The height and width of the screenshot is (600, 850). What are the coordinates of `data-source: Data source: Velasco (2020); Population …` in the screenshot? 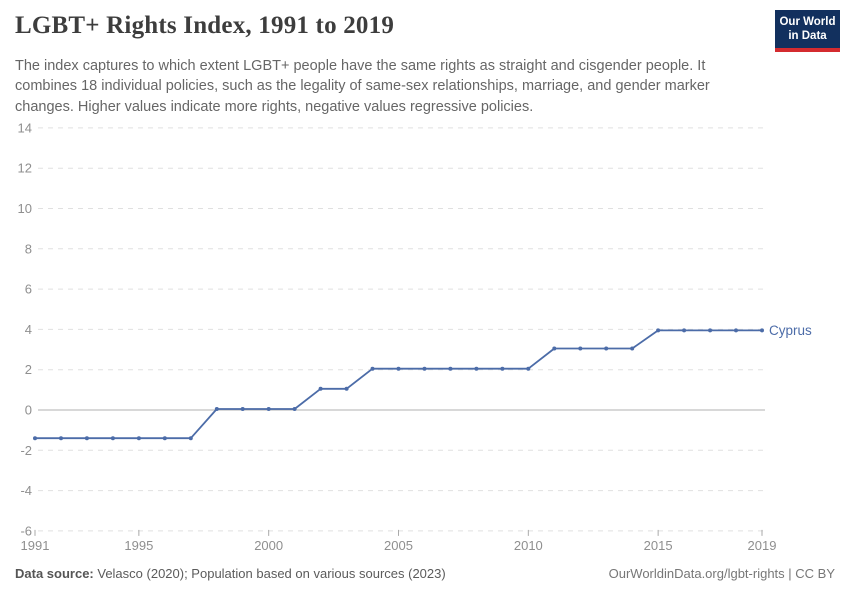 It's located at (230, 573).